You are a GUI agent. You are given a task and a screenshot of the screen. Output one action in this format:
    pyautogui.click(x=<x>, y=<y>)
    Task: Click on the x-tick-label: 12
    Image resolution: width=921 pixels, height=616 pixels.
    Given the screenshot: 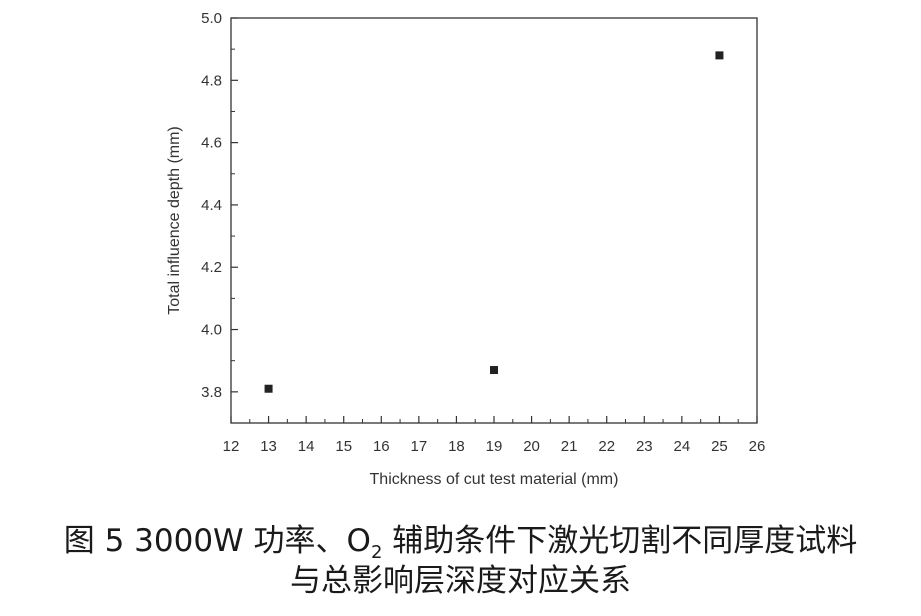 What is the action you would take?
    pyautogui.click(x=231, y=446)
    